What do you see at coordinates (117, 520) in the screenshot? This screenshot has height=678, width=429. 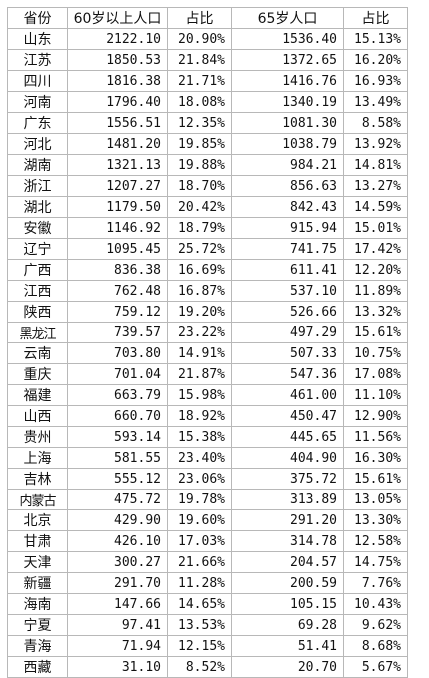 I see `pop-60-cell: 429.90` at bounding box center [117, 520].